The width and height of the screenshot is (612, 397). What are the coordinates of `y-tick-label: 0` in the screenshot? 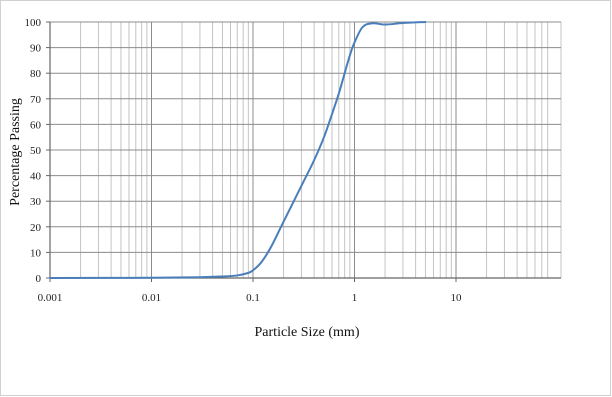 It's located at (39, 279).